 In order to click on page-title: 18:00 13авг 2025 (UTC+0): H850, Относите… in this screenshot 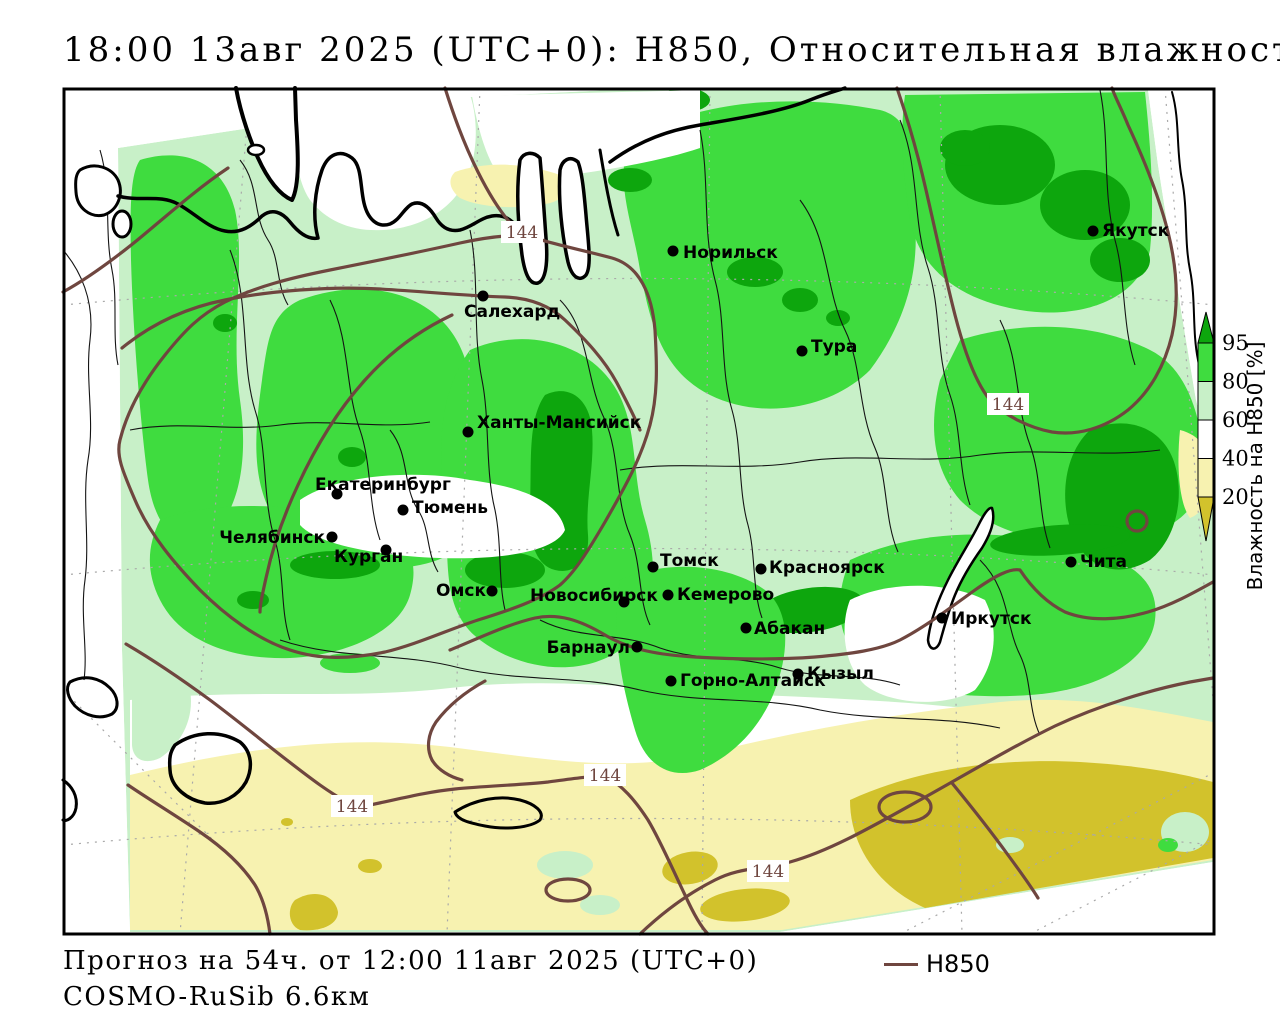, I will do `click(671, 50)`.